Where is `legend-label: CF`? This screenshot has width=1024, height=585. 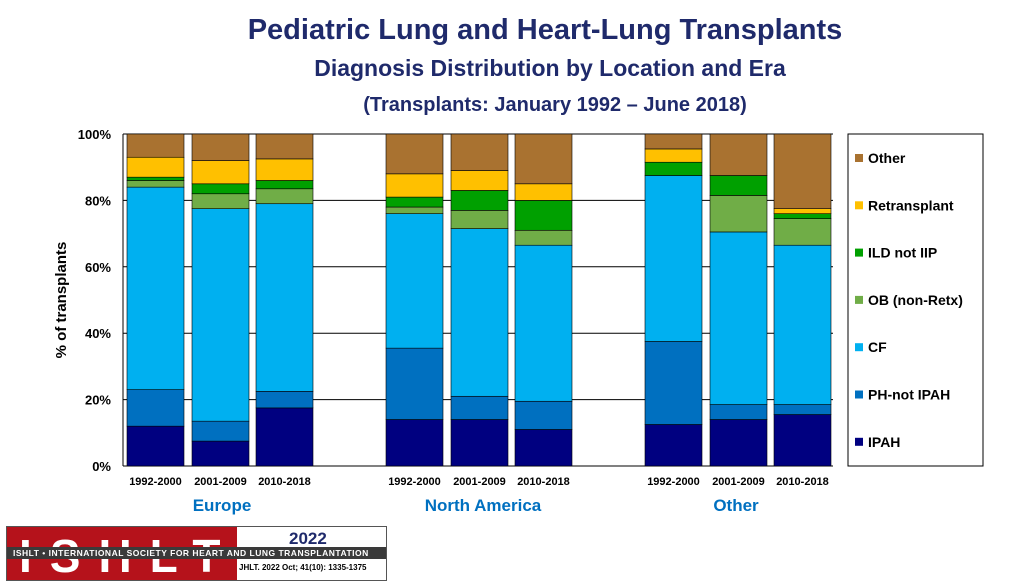
legend-label: CF is located at coordinates (877, 347).